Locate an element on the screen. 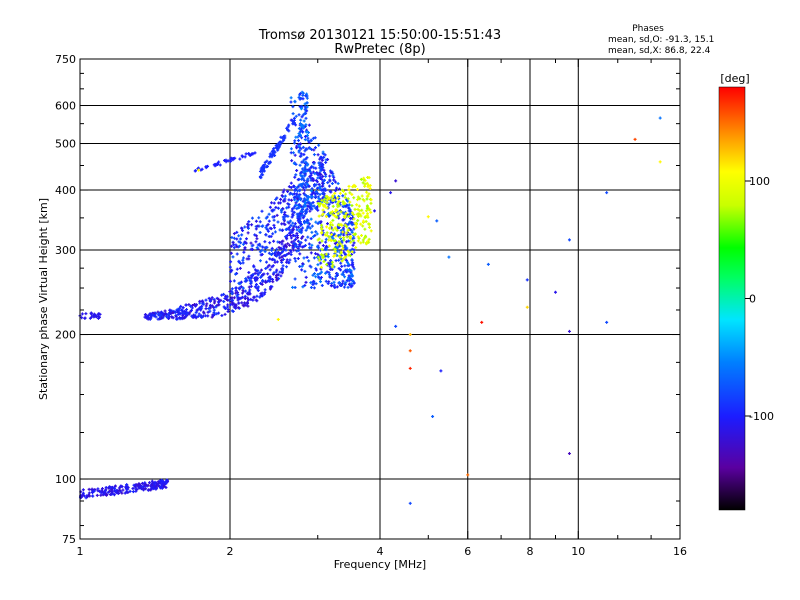 This screenshot has width=800, height=600. chart-title: Tromsø 20130121 15:50:00-15:51:43 is located at coordinates (379, 35).